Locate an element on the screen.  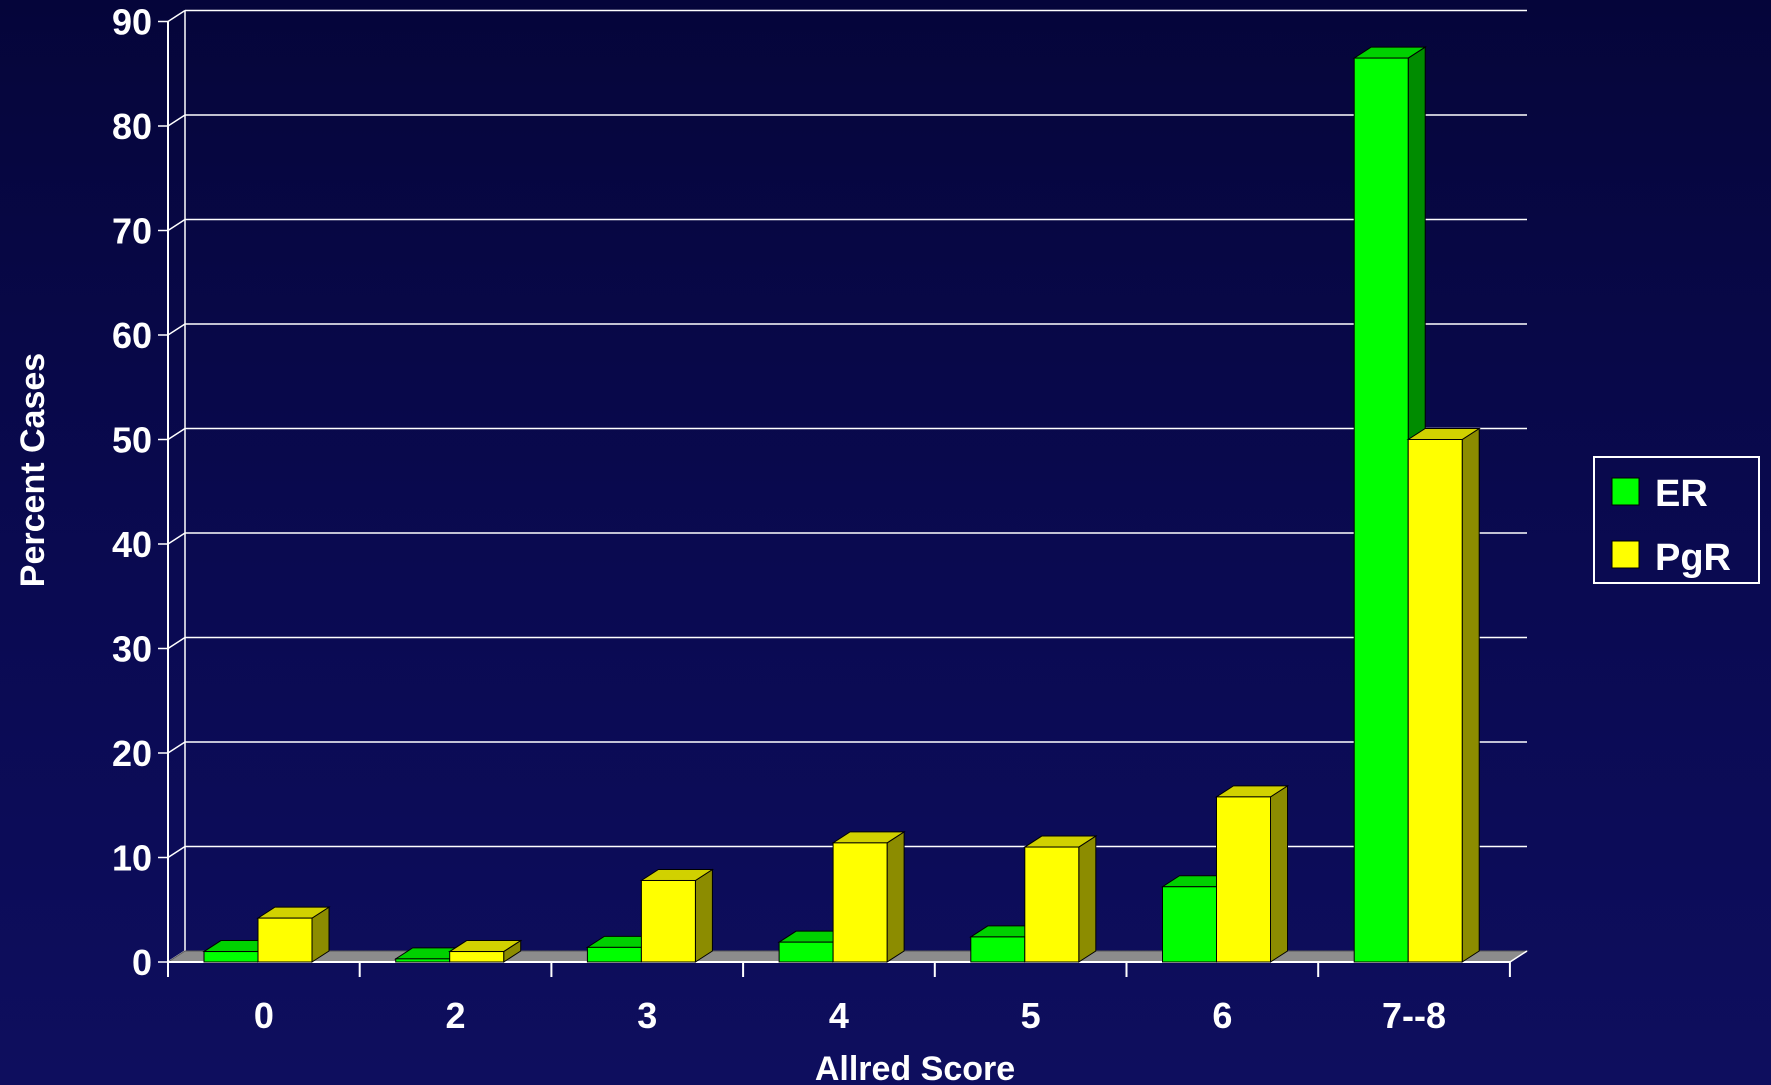
legend-label-pgr: PgR is located at coordinates (1693, 558).